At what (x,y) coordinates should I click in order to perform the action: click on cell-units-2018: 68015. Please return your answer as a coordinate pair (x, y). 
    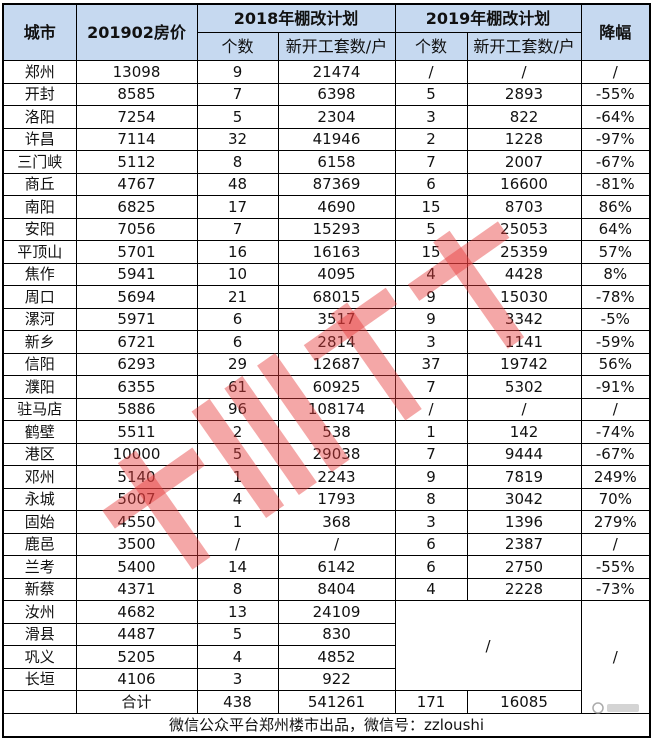
    Looking at the image, I should click on (336, 297).